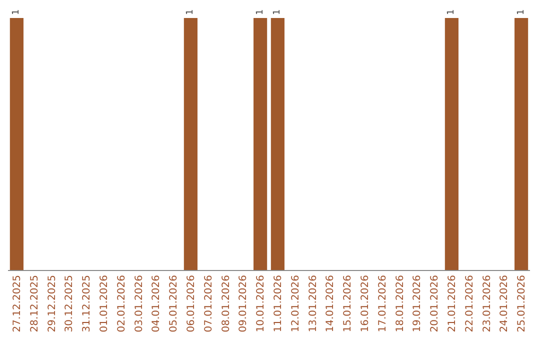 The height and width of the screenshot is (340, 540). I want to click on x-tick-label: 25.01.2026, so click(522, 303).